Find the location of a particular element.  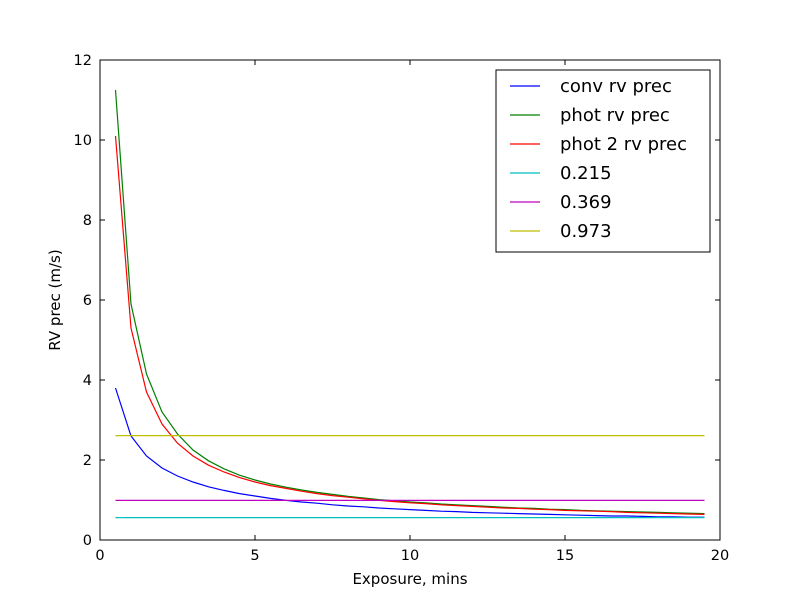

y-tick-label: 10 is located at coordinates (83, 141).